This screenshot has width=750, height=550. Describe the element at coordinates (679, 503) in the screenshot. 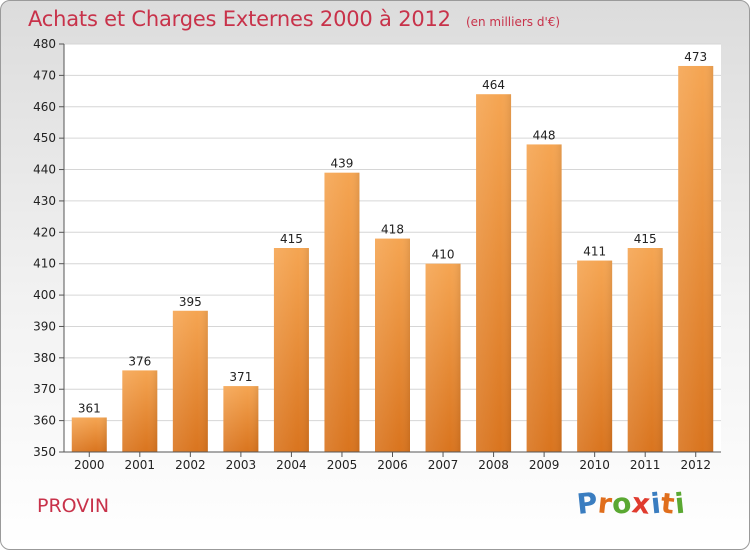

I see `brand-letter: i` at that location.